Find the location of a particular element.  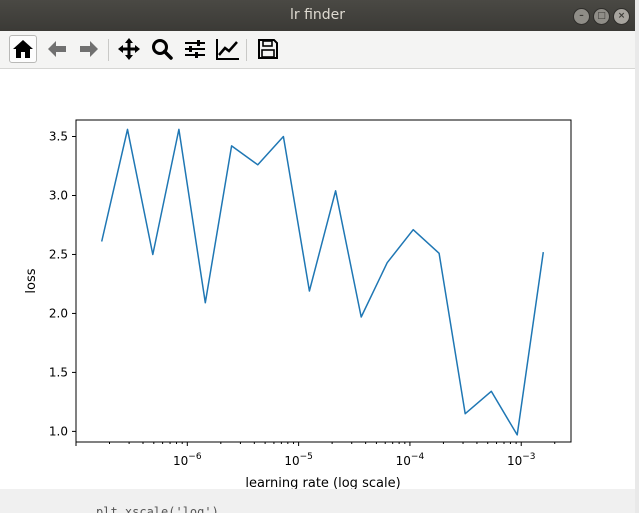

magnifier-icon is located at coordinates (162, 49).